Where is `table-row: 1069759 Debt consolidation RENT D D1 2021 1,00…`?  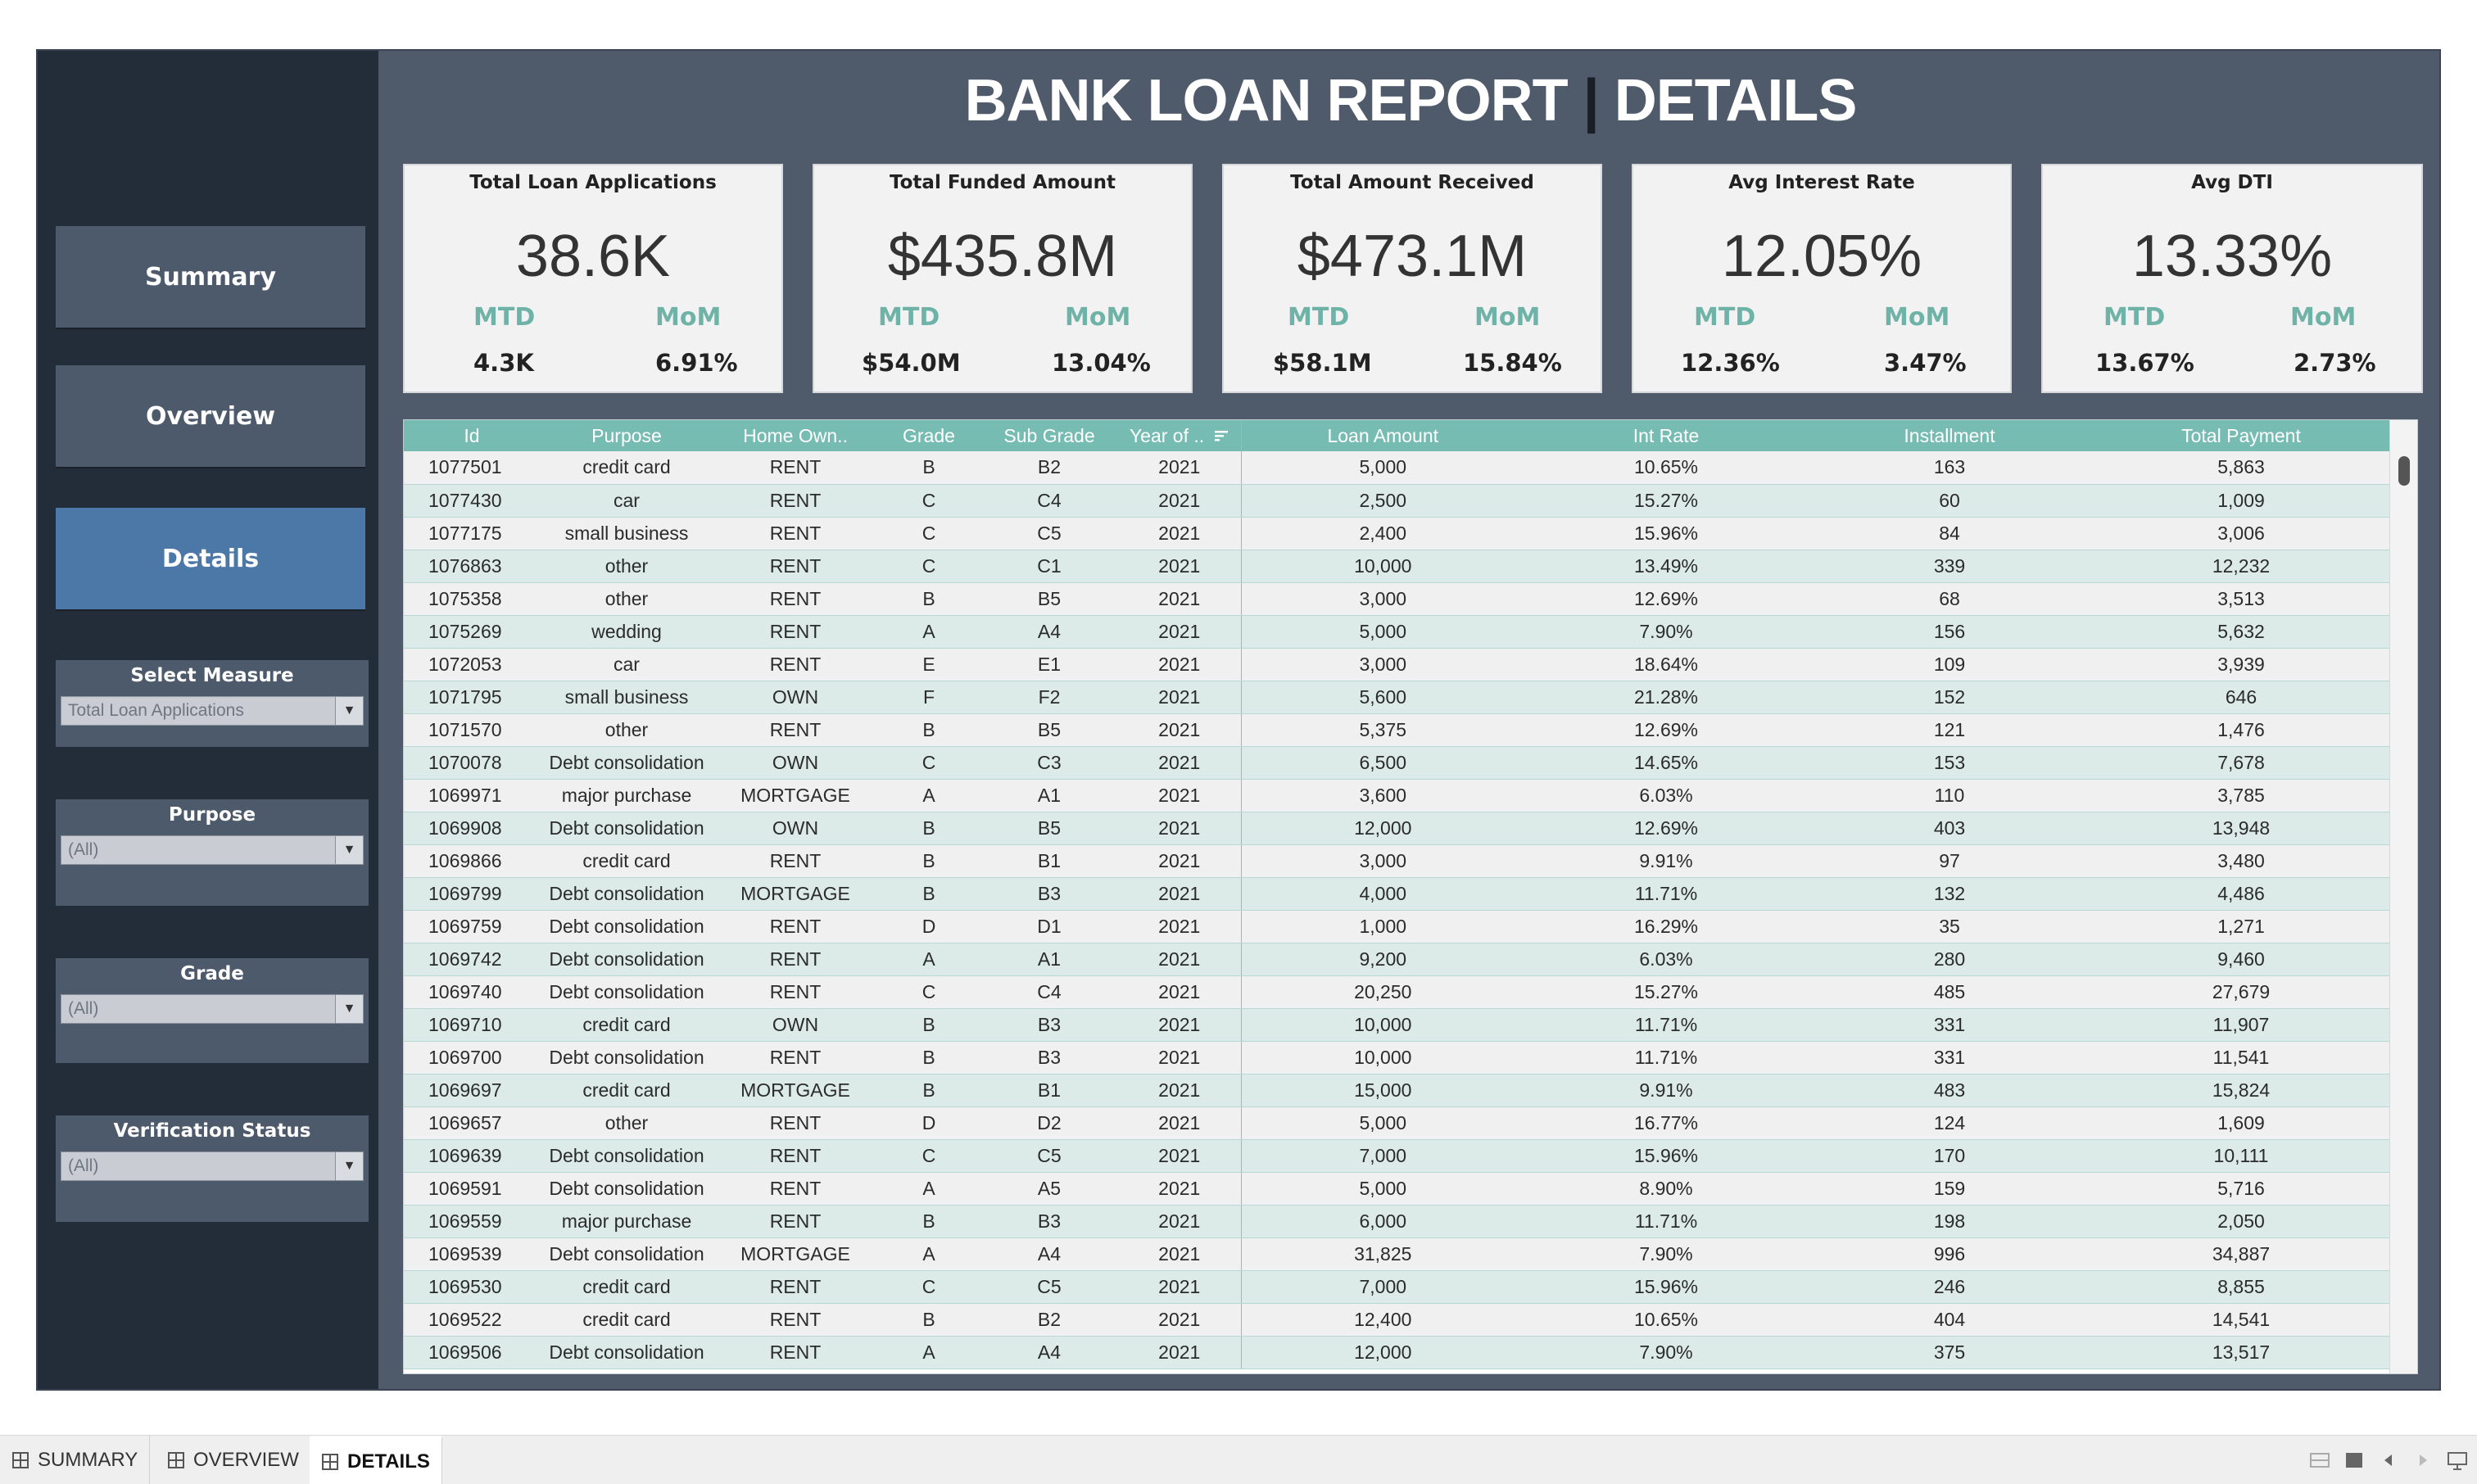
table-row: 1069759 Debt consolidation RENT D D1 2021 1,00… is located at coordinates (1397, 926).